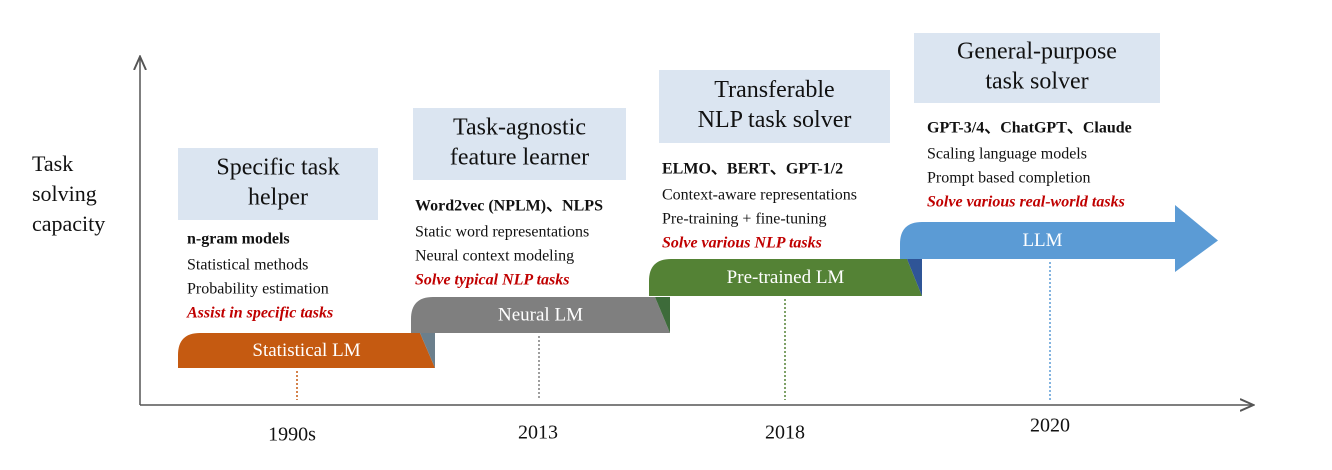 This screenshot has height=470, width=1332. Describe the element at coordinates (52, 163) in the screenshot. I see `axis-label: Task` at that location.